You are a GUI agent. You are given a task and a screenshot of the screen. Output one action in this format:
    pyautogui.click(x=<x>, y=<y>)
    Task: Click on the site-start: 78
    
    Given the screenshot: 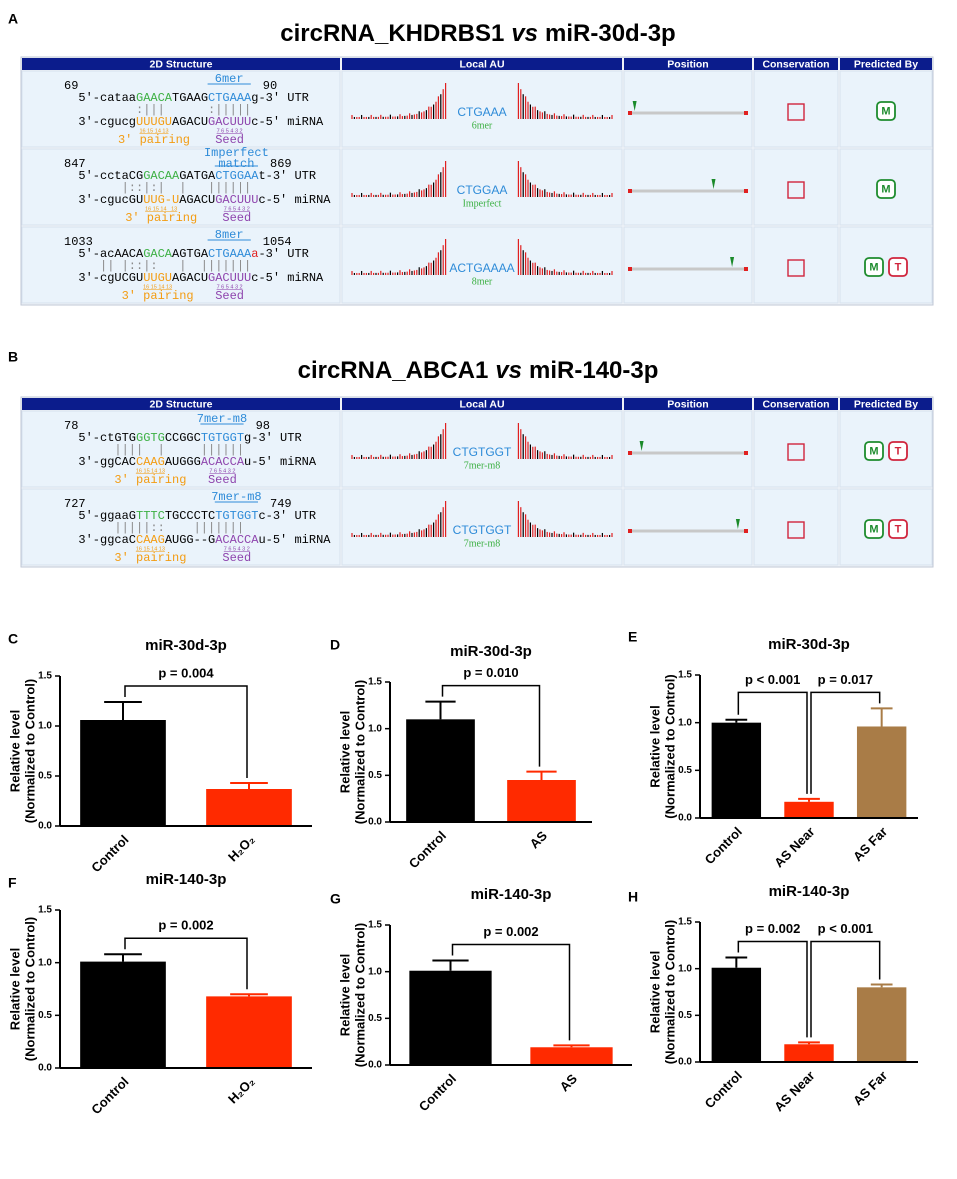 What is the action you would take?
    pyautogui.click(x=71, y=426)
    